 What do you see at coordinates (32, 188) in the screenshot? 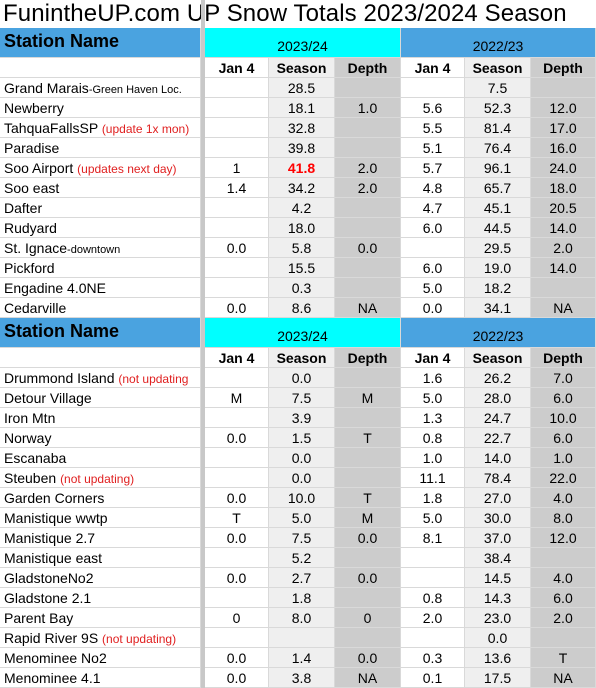
I see `station-name: Soo east` at bounding box center [32, 188].